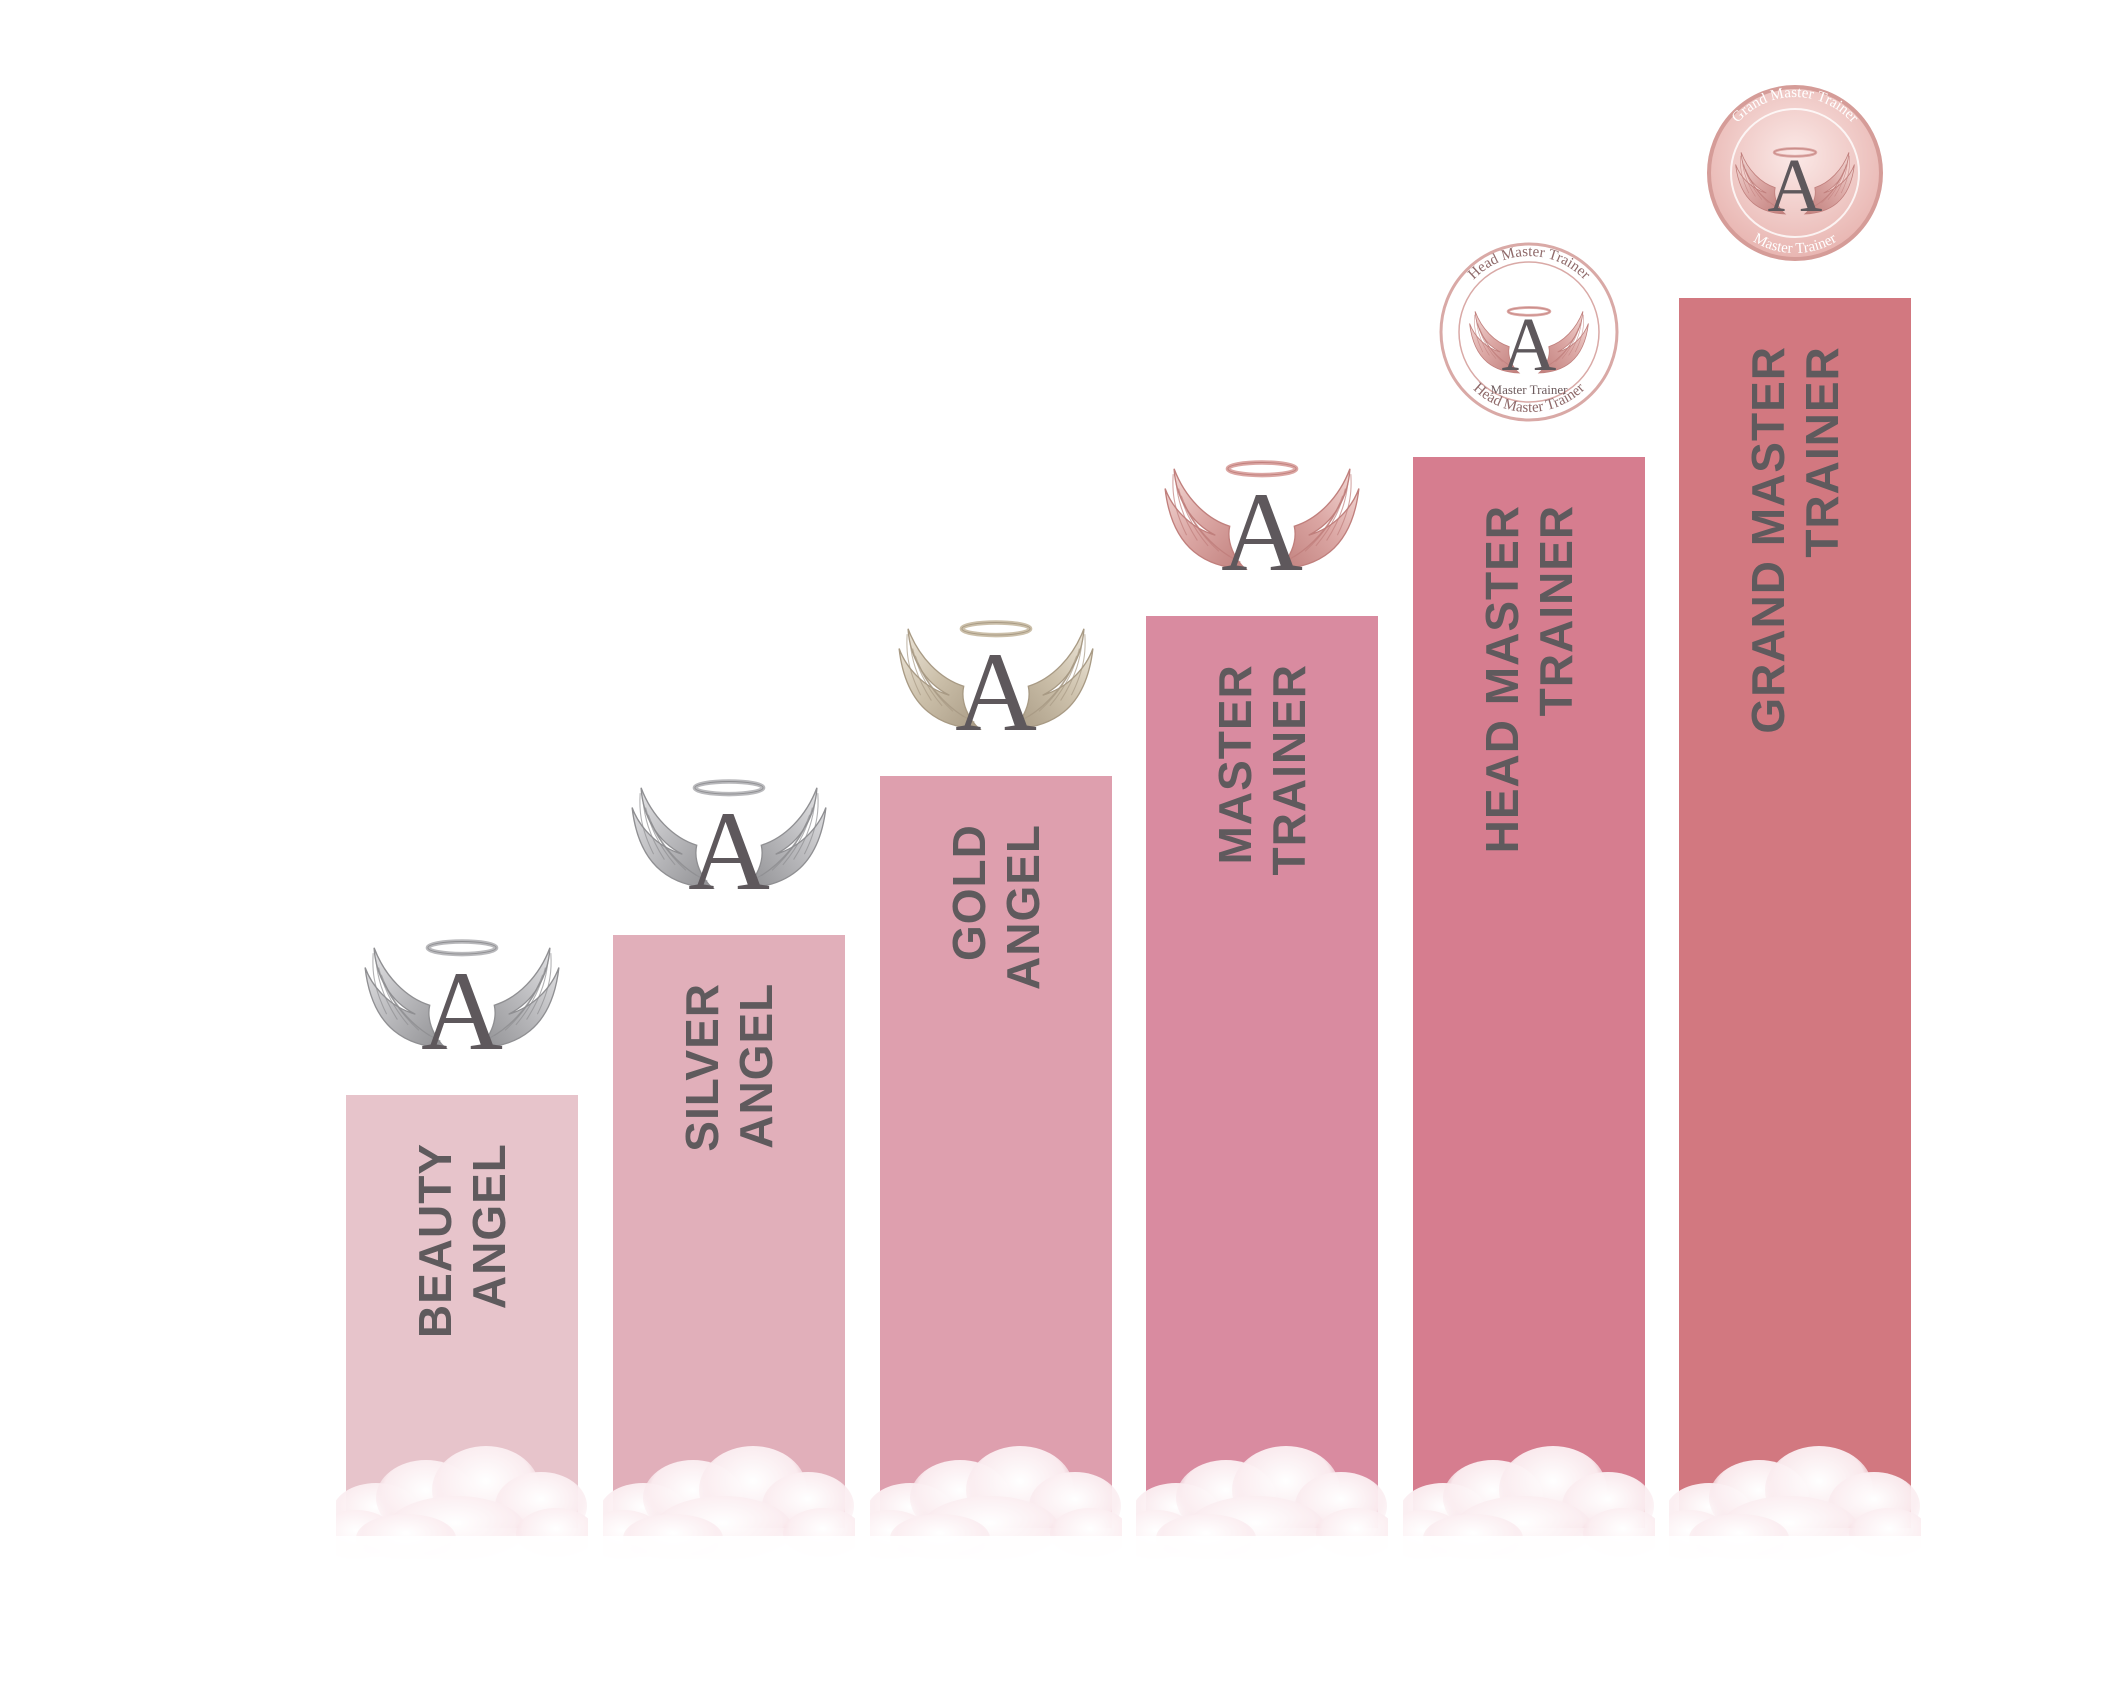  What do you see at coordinates (435, 1241) in the screenshot?
I see `step-label-line: BEAUTY` at bounding box center [435, 1241].